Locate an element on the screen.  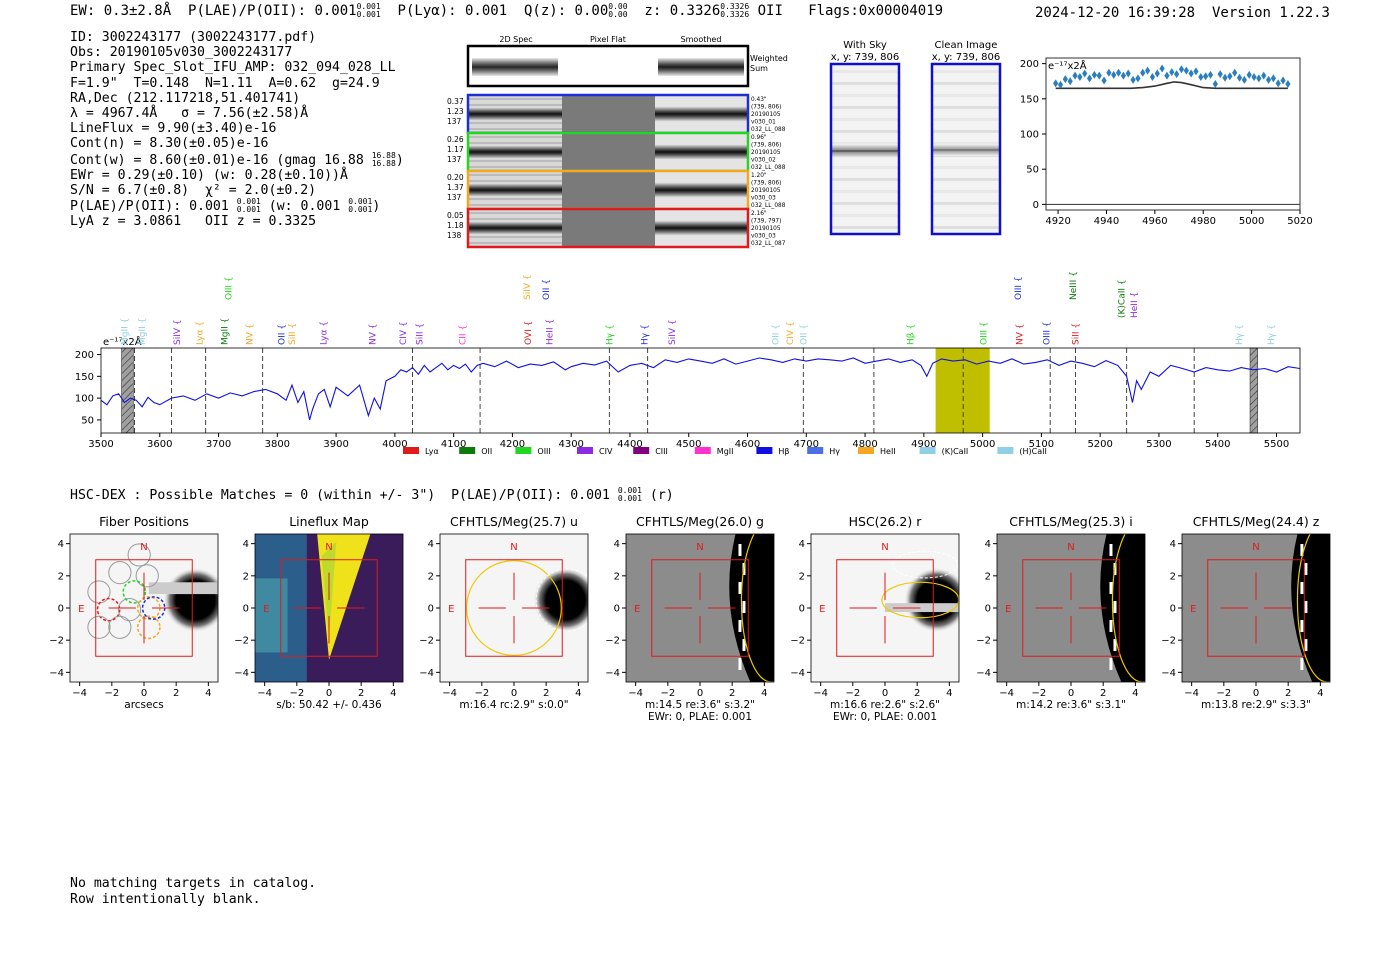
spectral-line-label: MgII { is located at coordinates (125, 331).